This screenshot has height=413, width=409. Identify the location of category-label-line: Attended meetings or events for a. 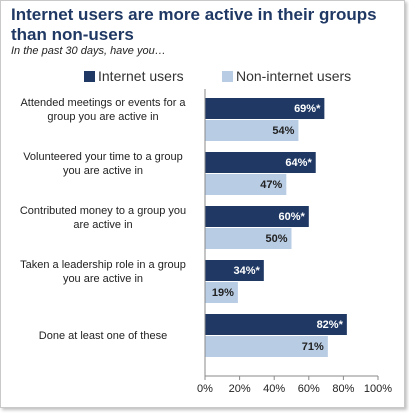
(103, 102).